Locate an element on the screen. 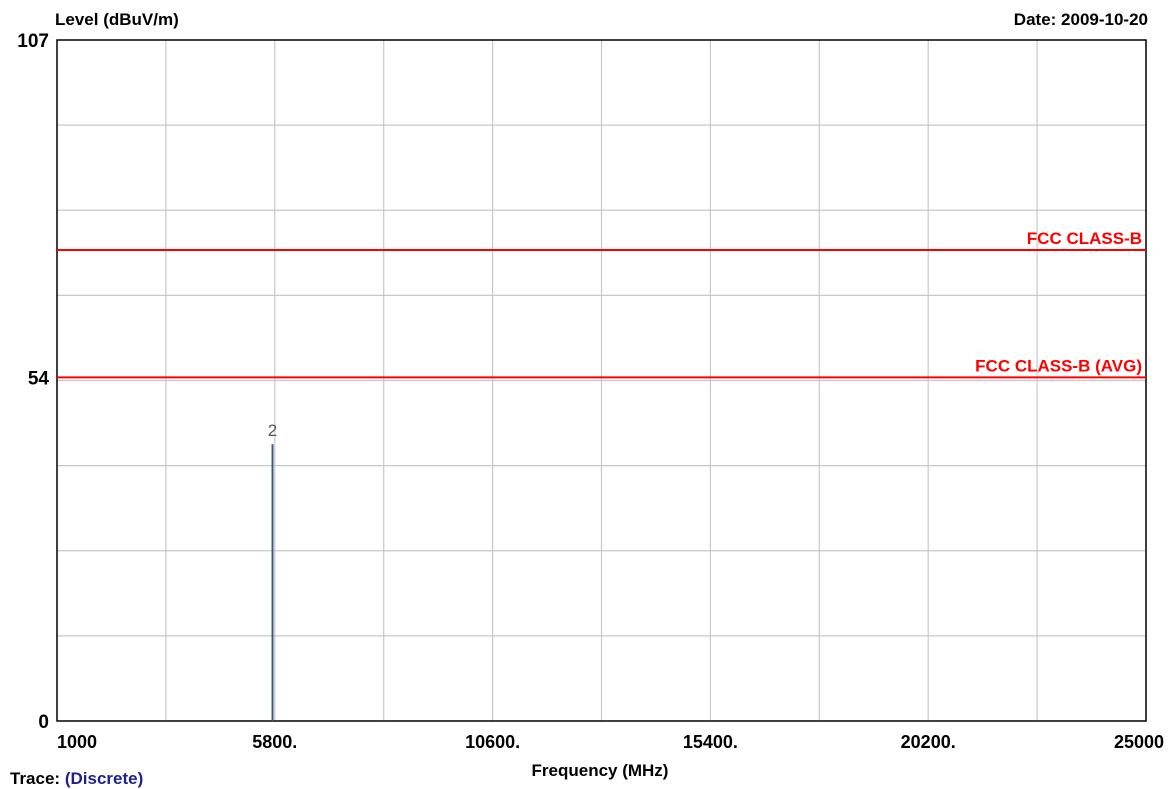 The image size is (1173, 789). x-tick-label: 10600. is located at coordinates (492, 742).